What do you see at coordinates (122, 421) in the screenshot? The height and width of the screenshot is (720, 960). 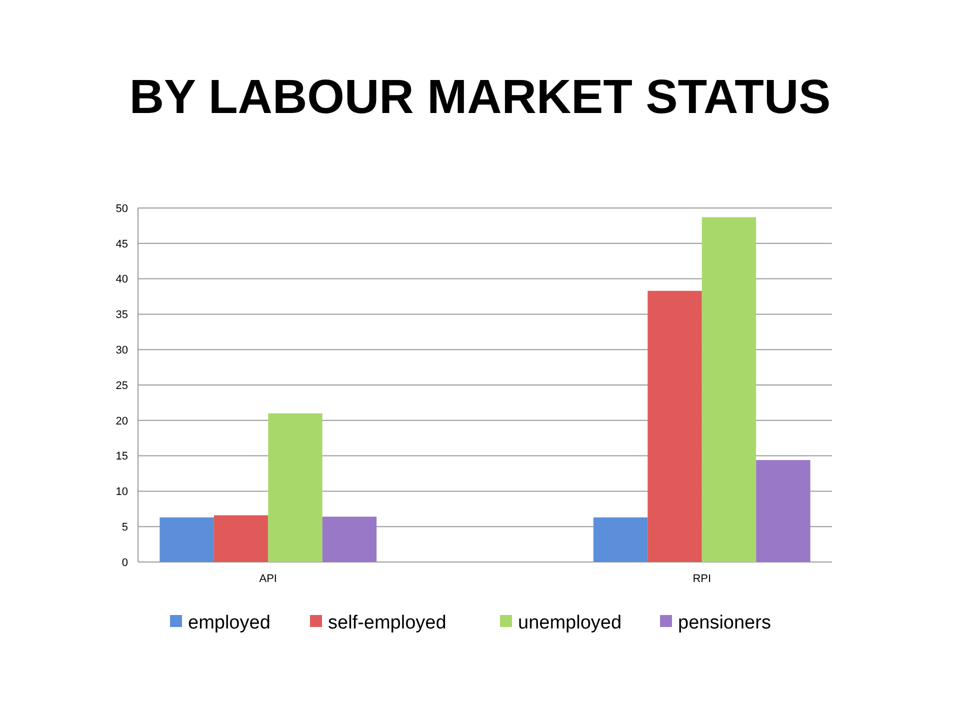 I see `y-tick-label: 20` at bounding box center [122, 421].